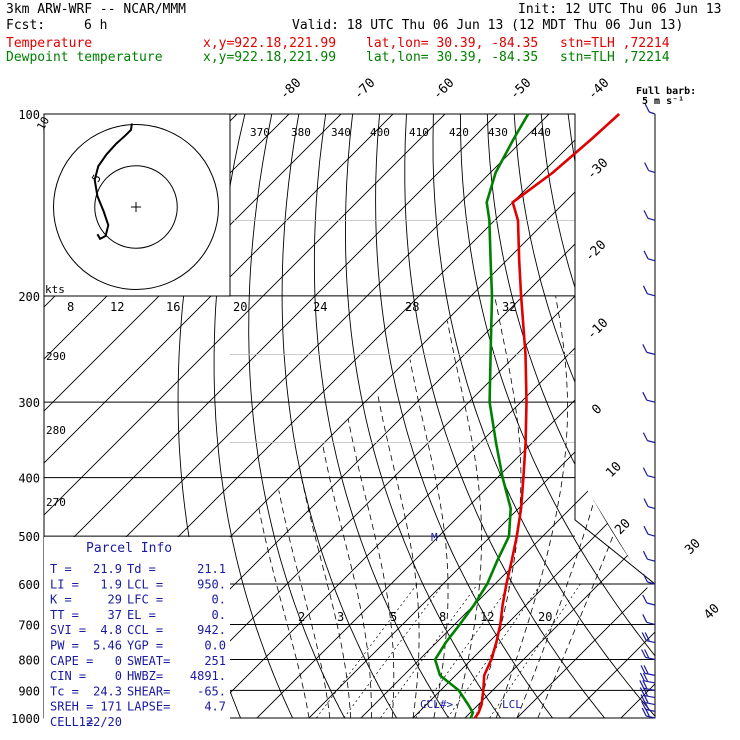  What do you see at coordinates (498, 132) in the screenshot?
I see `theta-label: 430` at bounding box center [498, 132].